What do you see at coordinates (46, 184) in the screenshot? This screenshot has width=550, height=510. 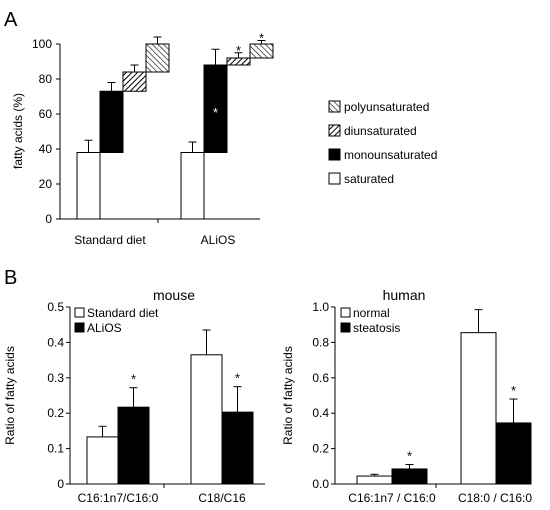 I see `y-tick-label: 20` at bounding box center [46, 184].